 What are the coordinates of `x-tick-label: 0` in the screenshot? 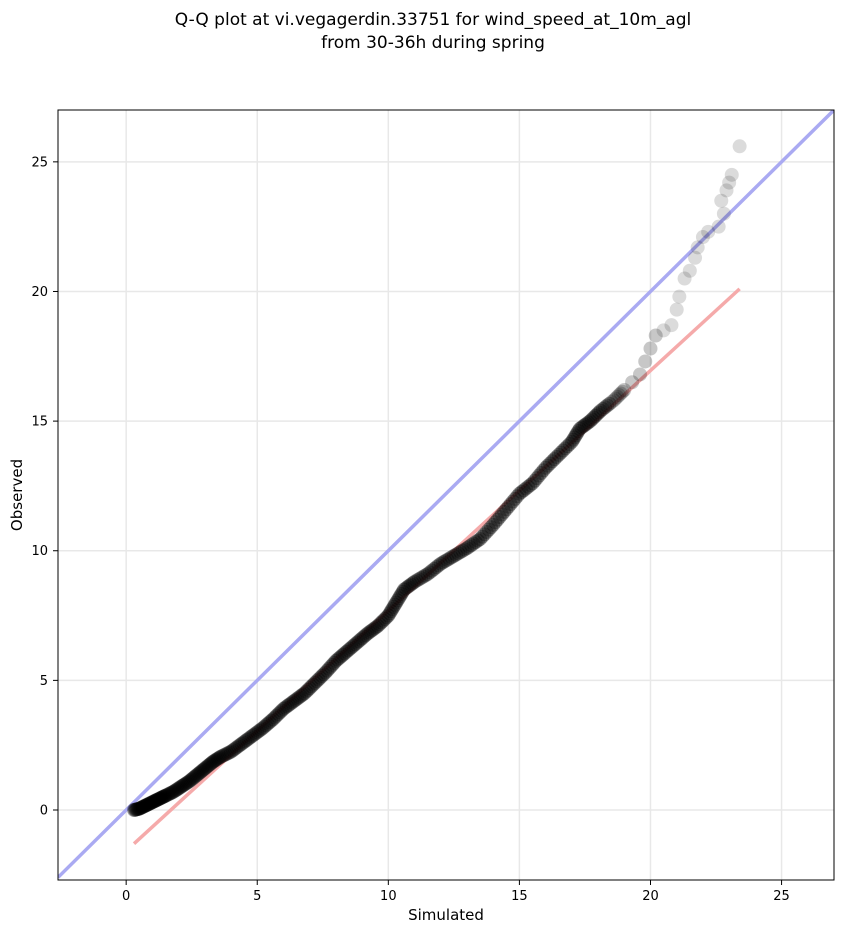 It's located at (126, 896).